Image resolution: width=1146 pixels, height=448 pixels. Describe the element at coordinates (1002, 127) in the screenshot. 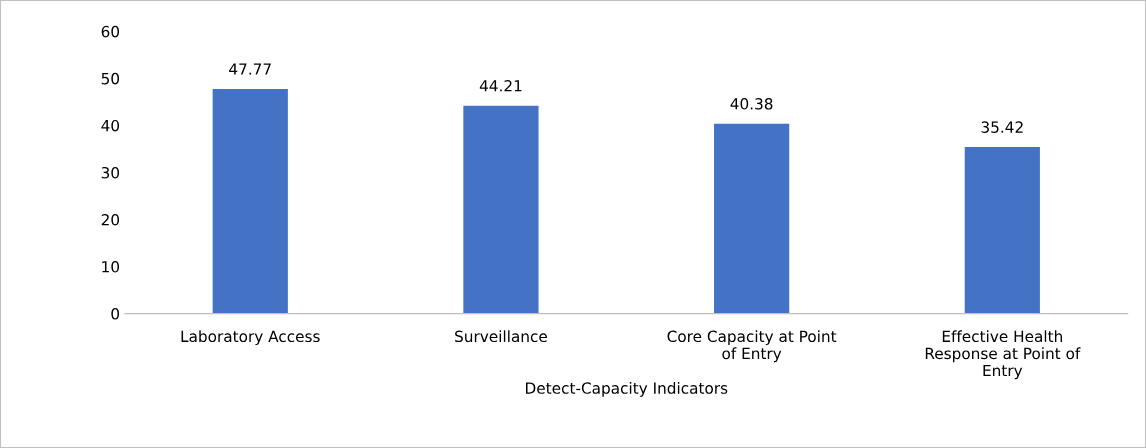

I see `data-label: 35.42` at that location.